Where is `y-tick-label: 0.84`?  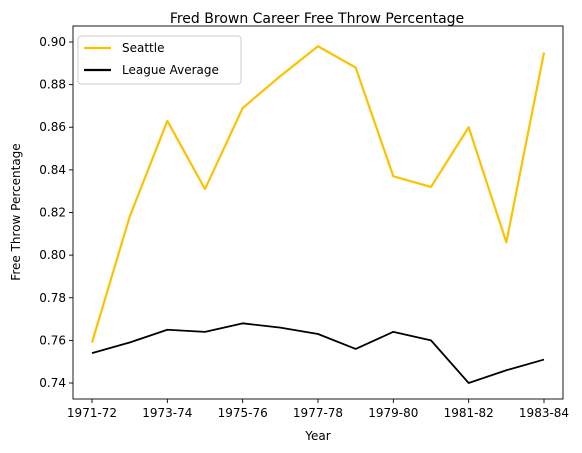 y-tick-label: 0.84 is located at coordinates (52, 170).